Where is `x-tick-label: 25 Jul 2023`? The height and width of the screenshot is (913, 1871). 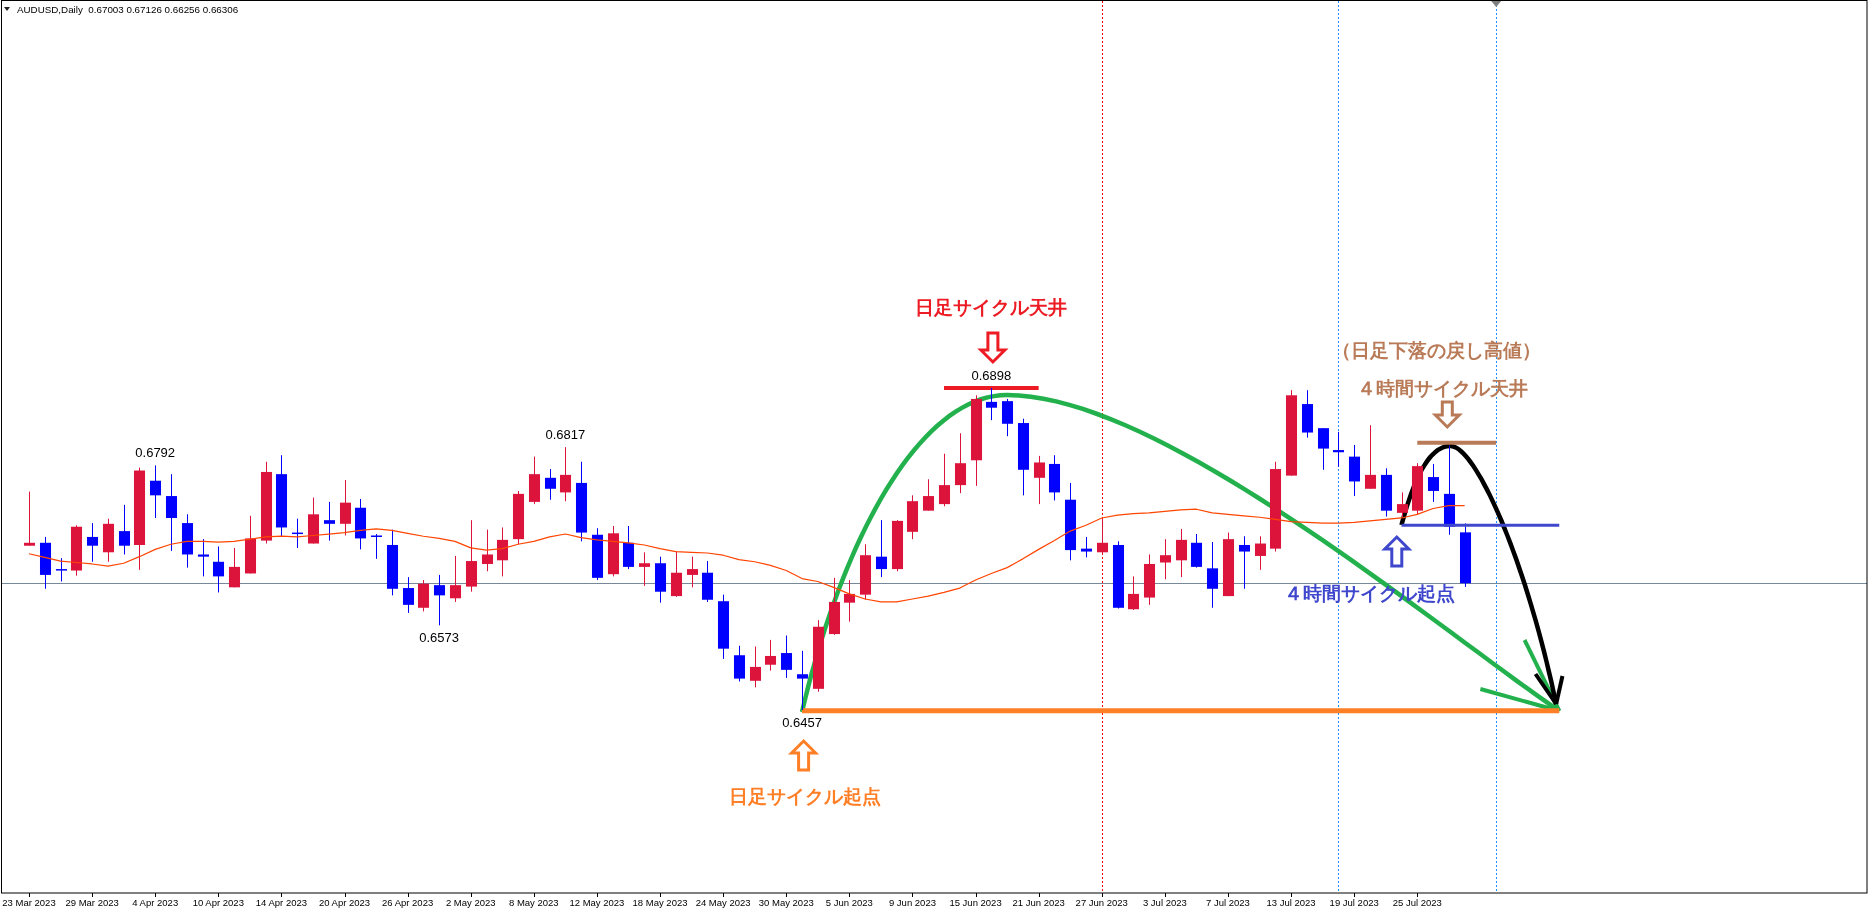
x-tick-label: 25 Jul 2023 is located at coordinates (1417, 902).